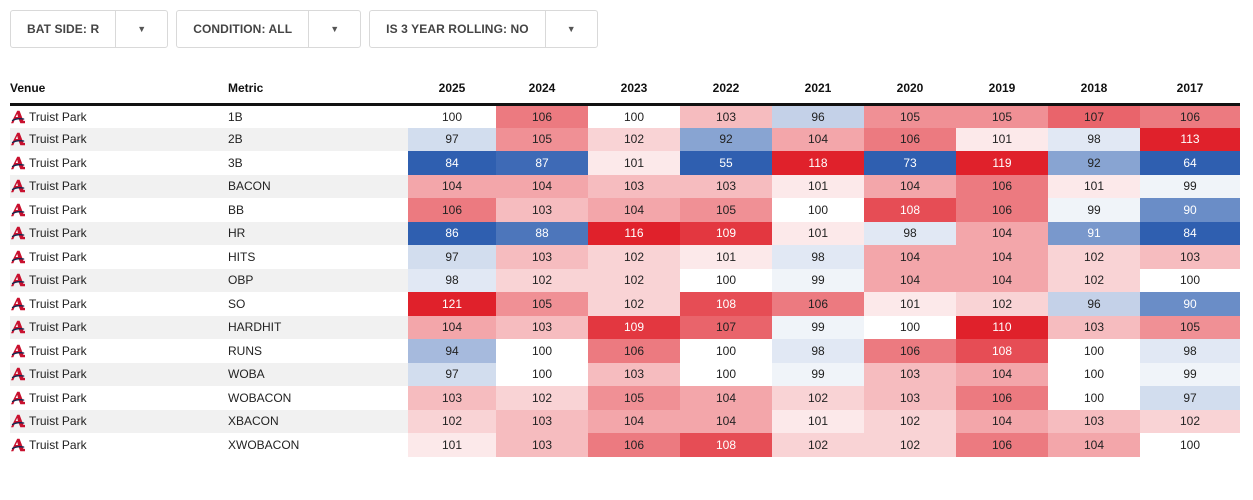 The height and width of the screenshot is (500, 1253). What do you see at coordinates (1094, 90) in the screenshot?
I see `column-header-year: 2018` at bounding box center [1094, 90].